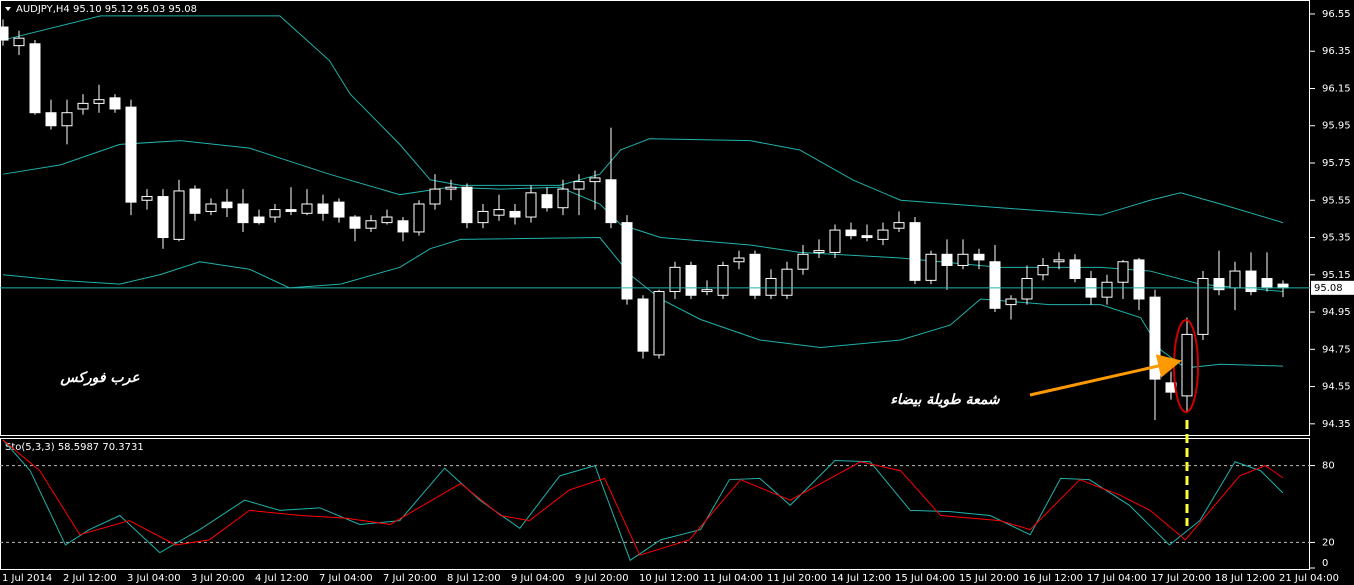 Image resolution: width=1354 pixels, height=585 pixels. I want to click on y-tick-label: 0, so click(1325, 563).